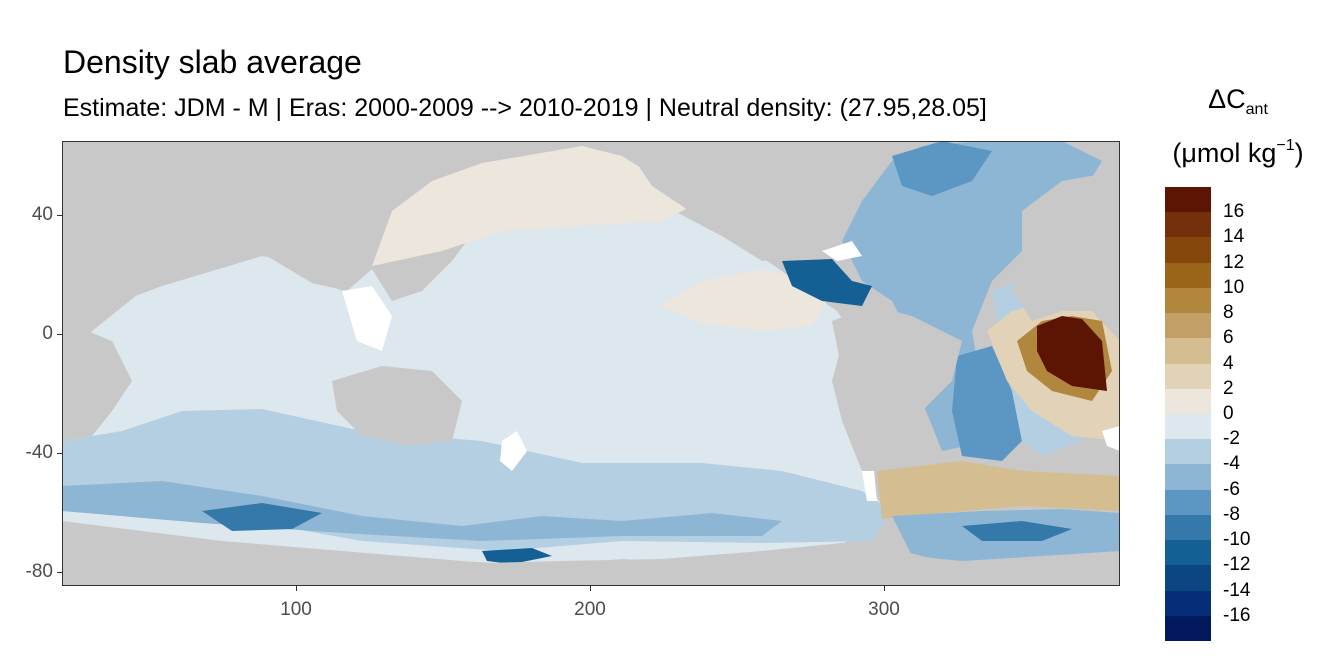  I want to click on y-tick-label: -80, so click(39, 571).